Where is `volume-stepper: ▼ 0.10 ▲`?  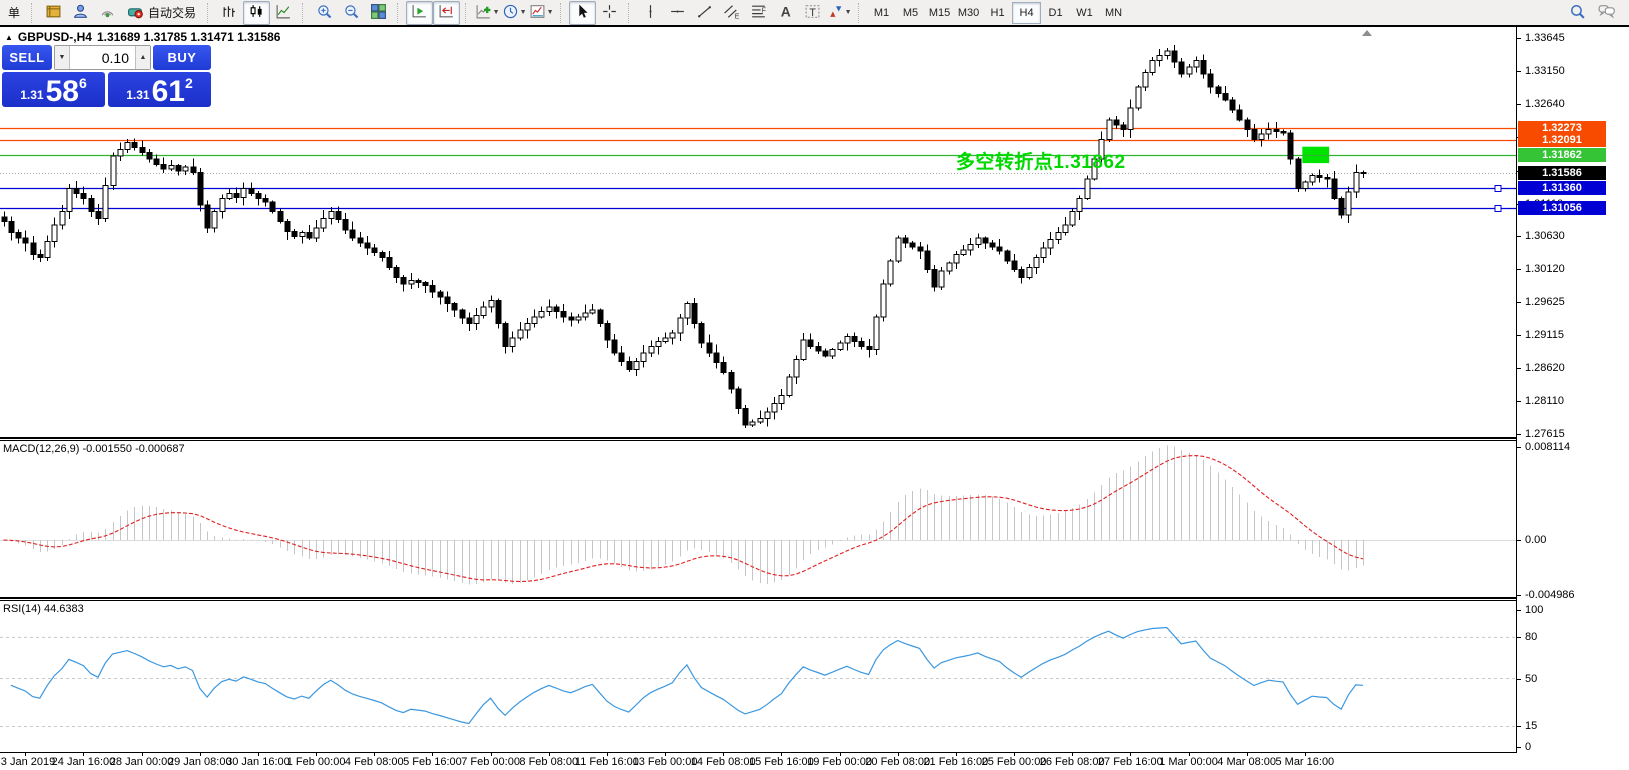 volume-stepper: ▼ 0.10 ▲ is located at coordinates (102, 57).